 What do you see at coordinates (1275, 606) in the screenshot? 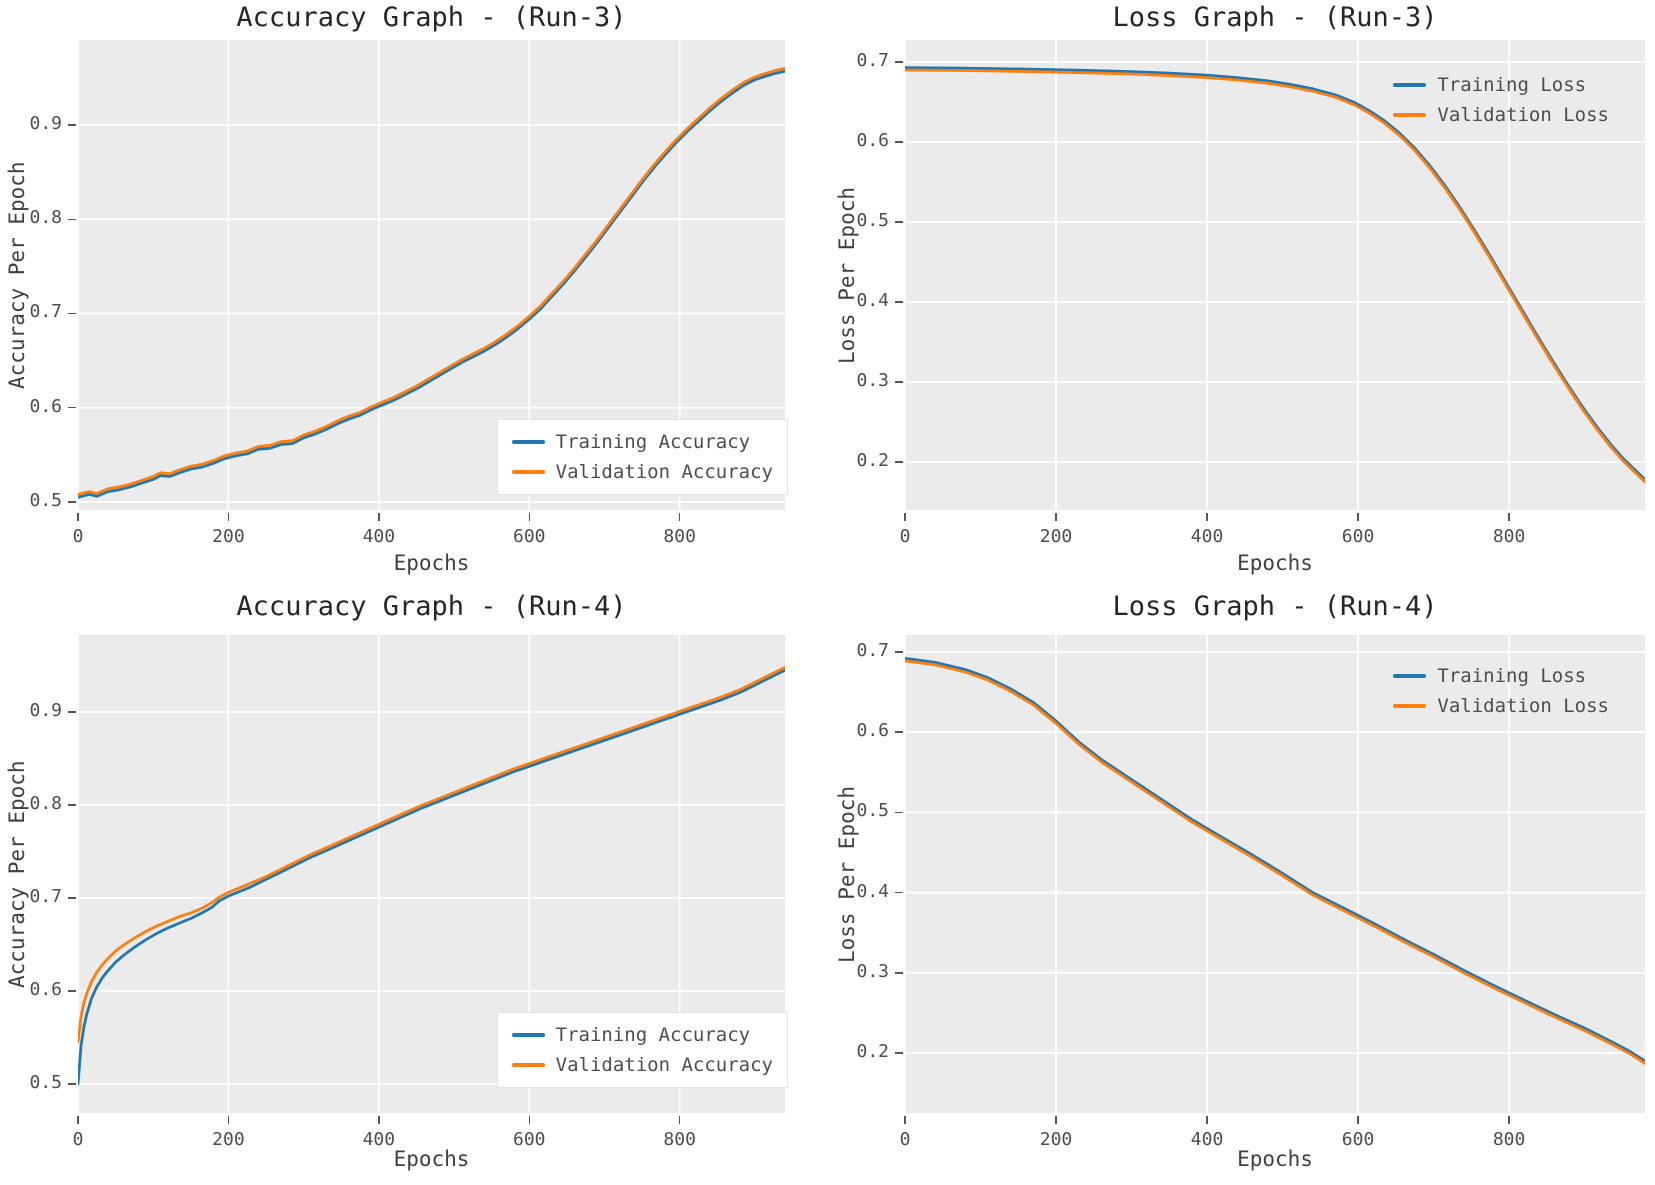
I see `chart-title: Loss Graph - (Run-4)` at bounding box center [1275, 606].